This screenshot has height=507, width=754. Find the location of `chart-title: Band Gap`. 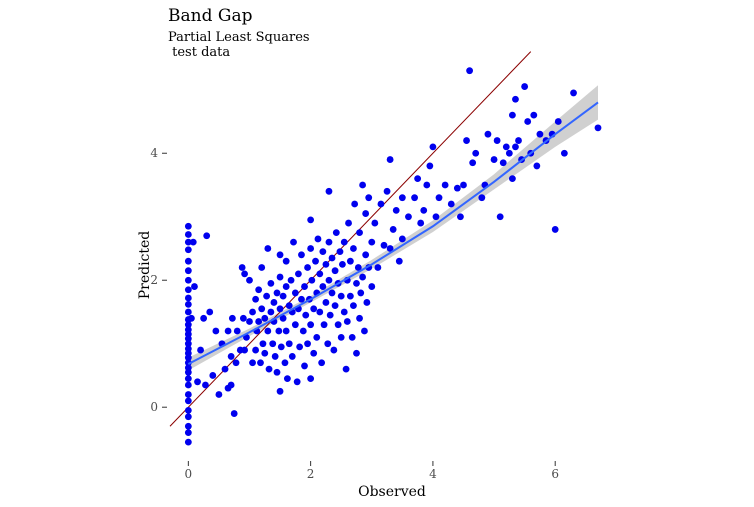

chart-title: Band Gap is located at coordinates (210, 16).